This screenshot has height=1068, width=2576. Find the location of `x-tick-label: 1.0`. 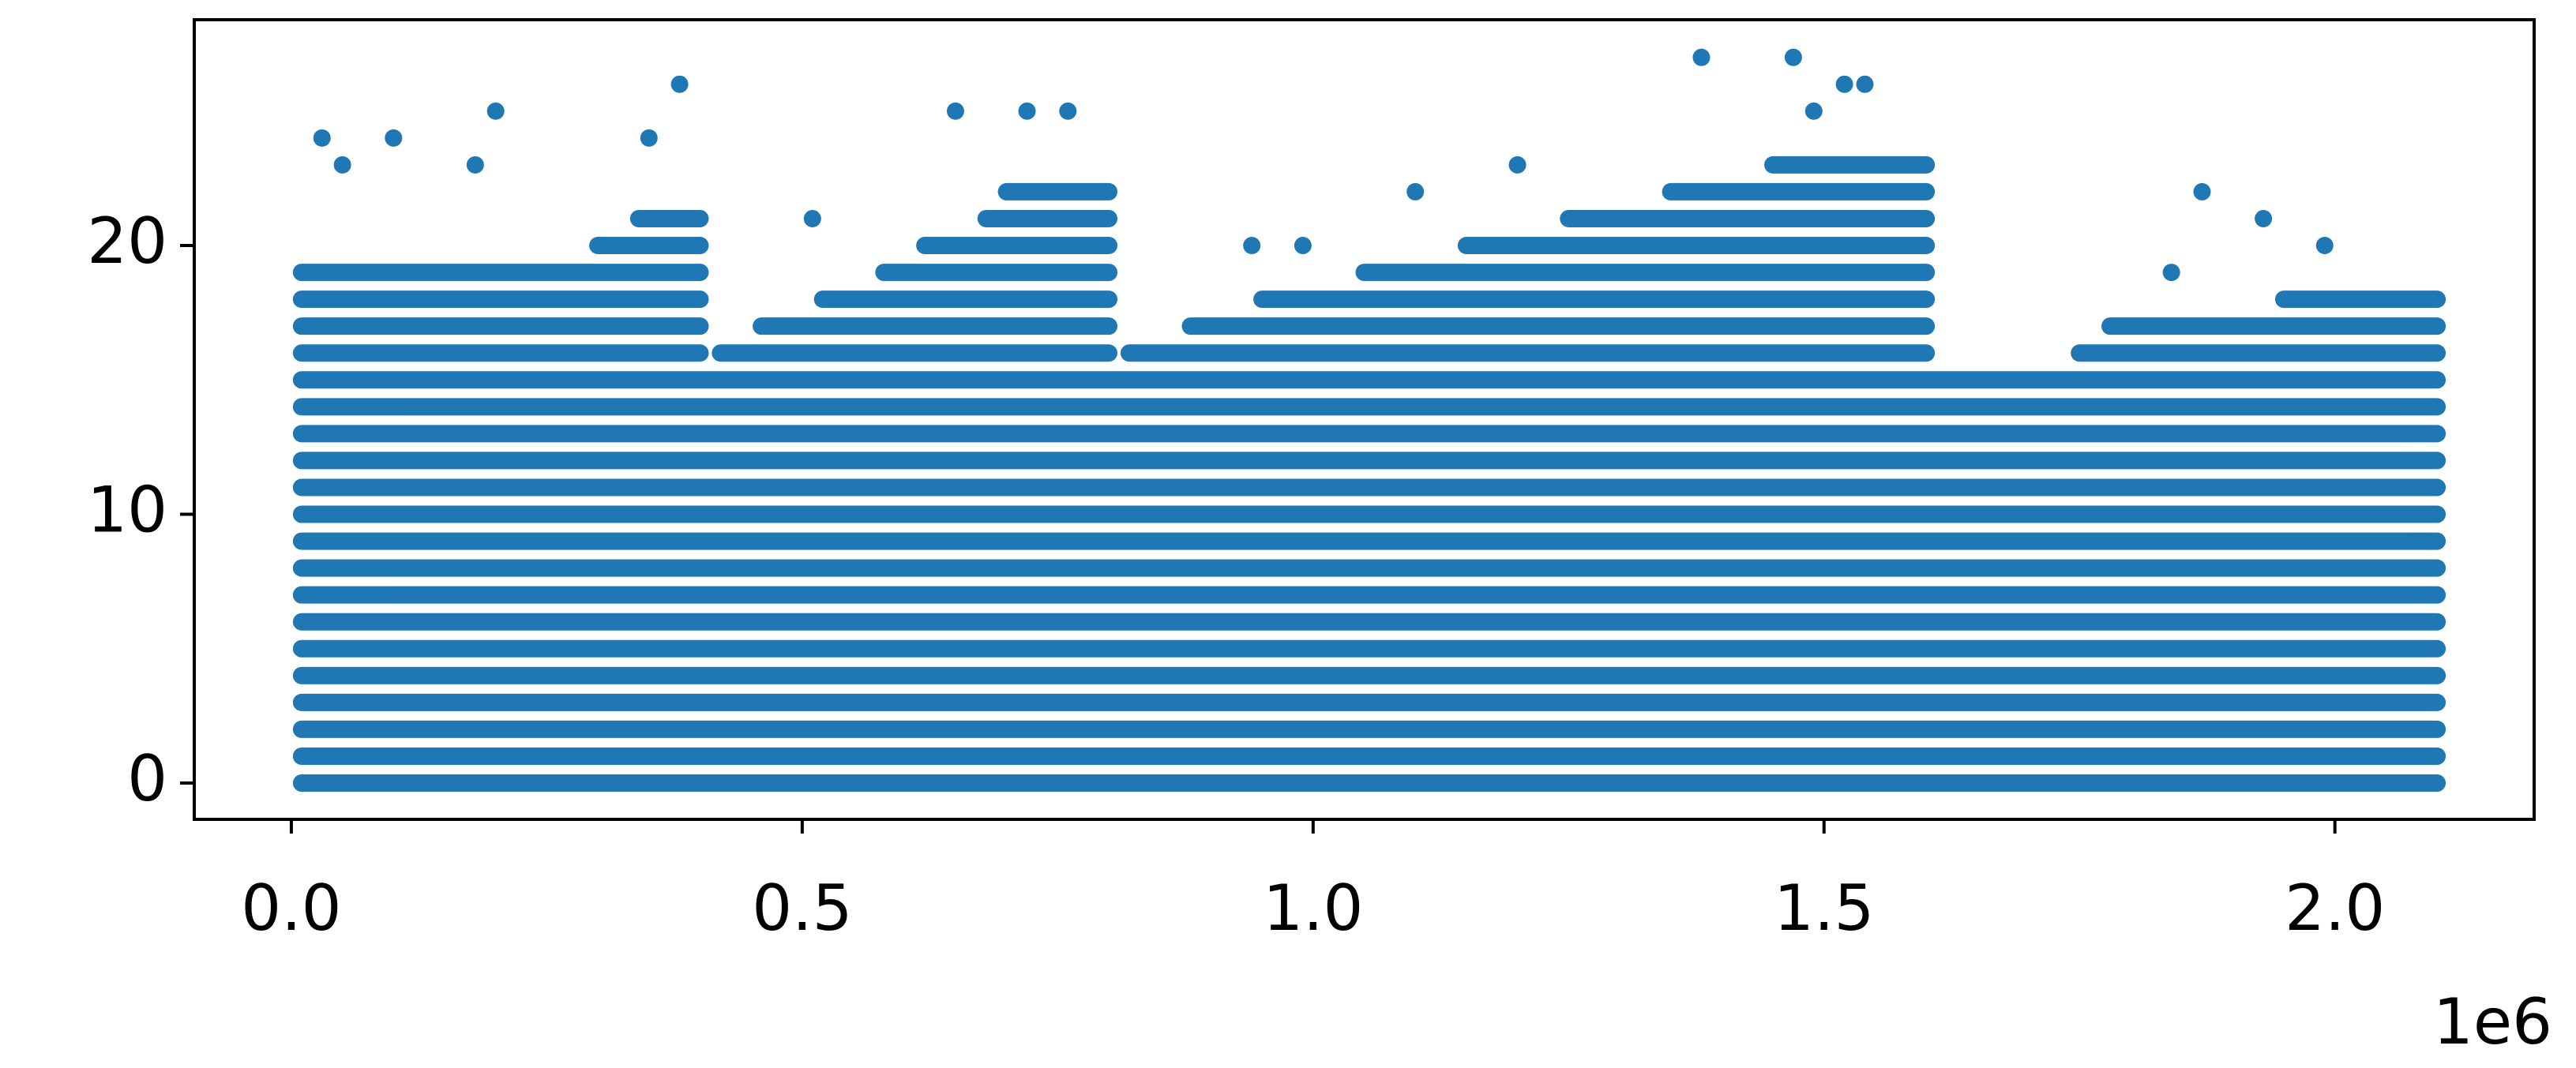

x-tick-label: 1.0 is located at coordinates (1313, 908).